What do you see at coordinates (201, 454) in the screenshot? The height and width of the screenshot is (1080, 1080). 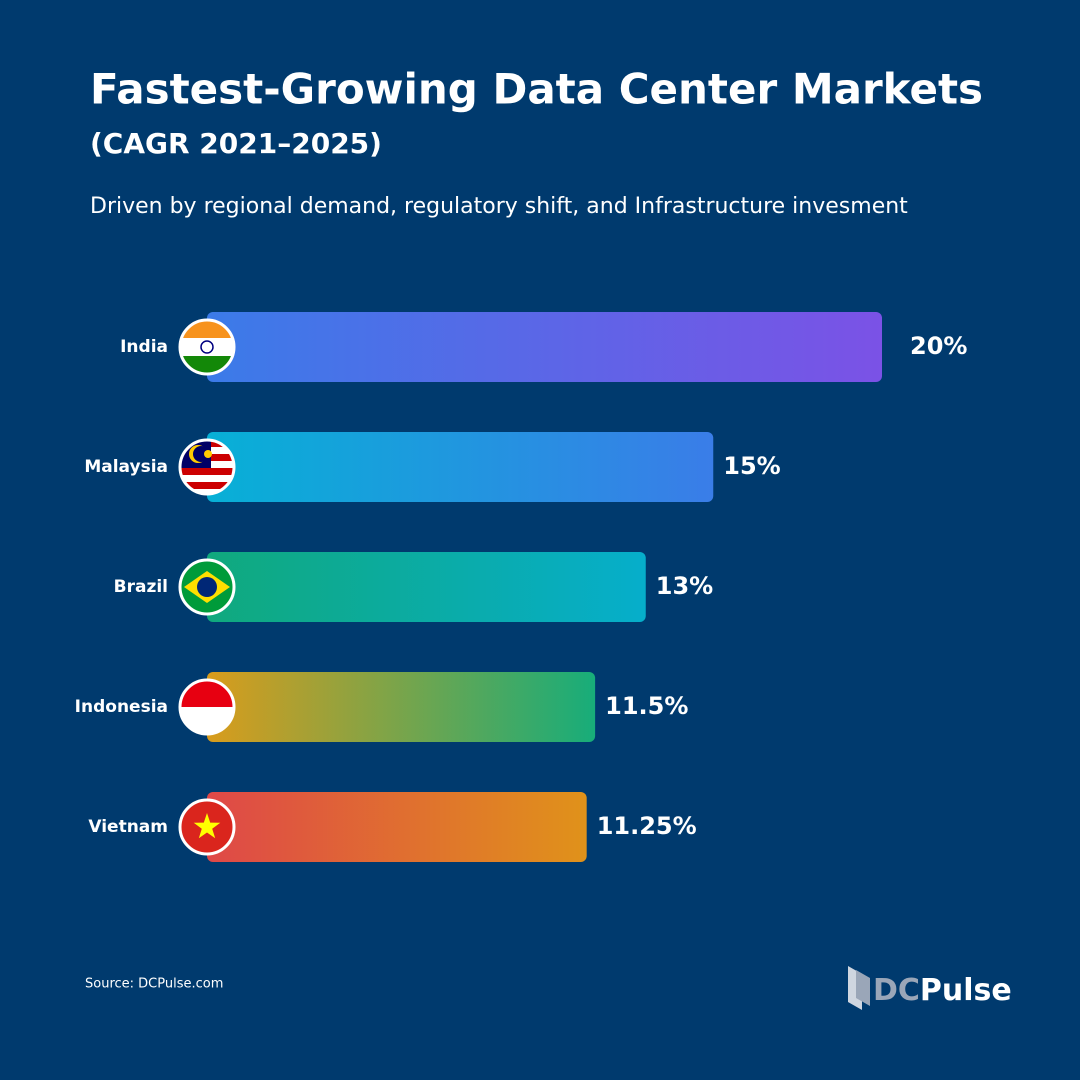 I see `flag-crescent-cut` at bounding box center [201, 454].